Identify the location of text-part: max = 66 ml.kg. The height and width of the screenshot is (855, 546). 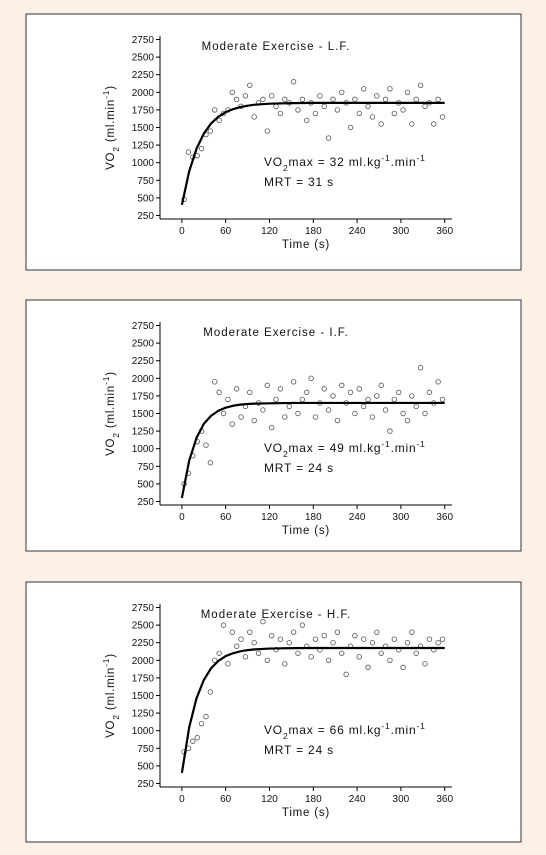
(334, 730).